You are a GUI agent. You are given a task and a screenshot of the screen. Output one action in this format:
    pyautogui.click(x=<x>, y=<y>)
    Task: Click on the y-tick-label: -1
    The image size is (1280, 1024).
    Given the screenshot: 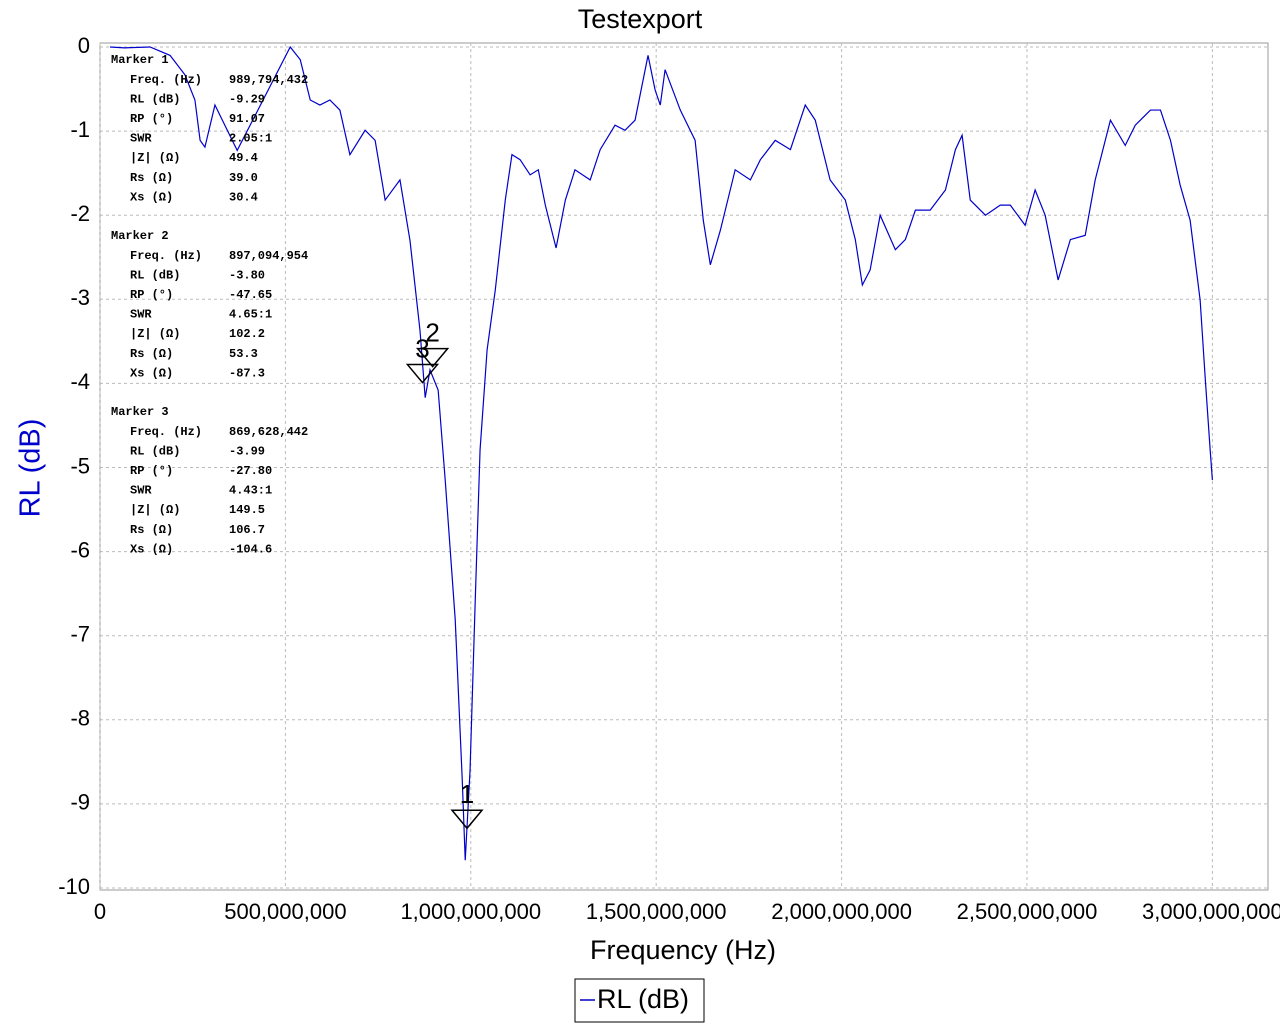 What is the action you would take?
    pyautogui.click(x=80, y=129)
    